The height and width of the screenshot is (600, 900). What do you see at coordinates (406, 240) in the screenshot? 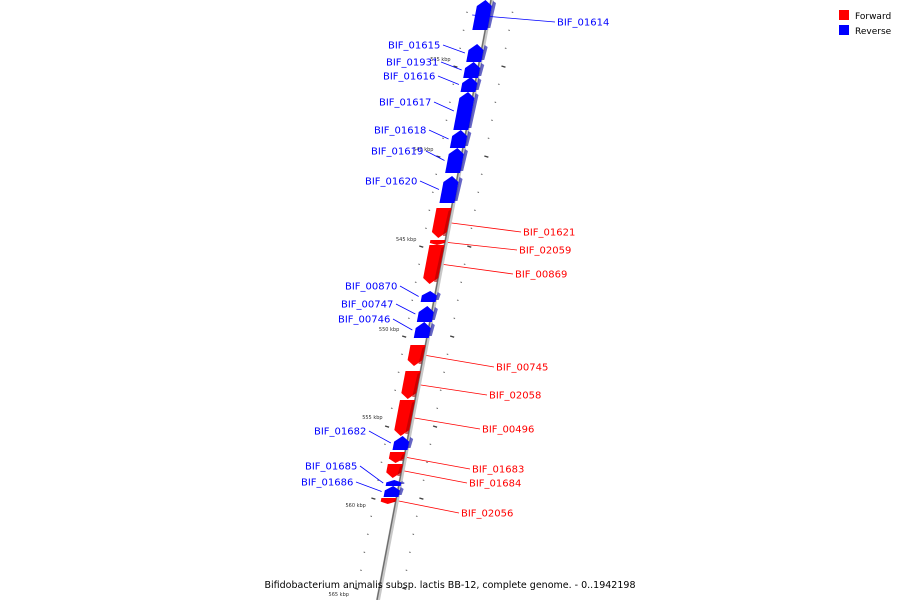
I see `scale-tick-label: 545 kbp` at bounding box center [406, 240].